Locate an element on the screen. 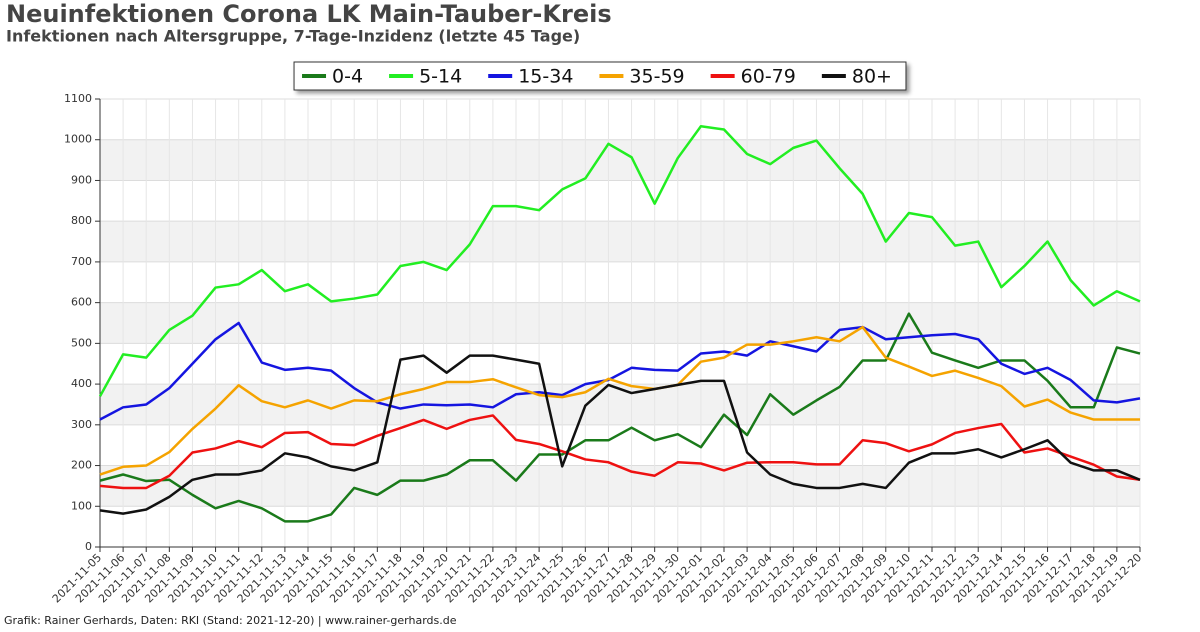 The image size is (1200, 632). y-tick-label: 500 is located at coordinates (81, 342).